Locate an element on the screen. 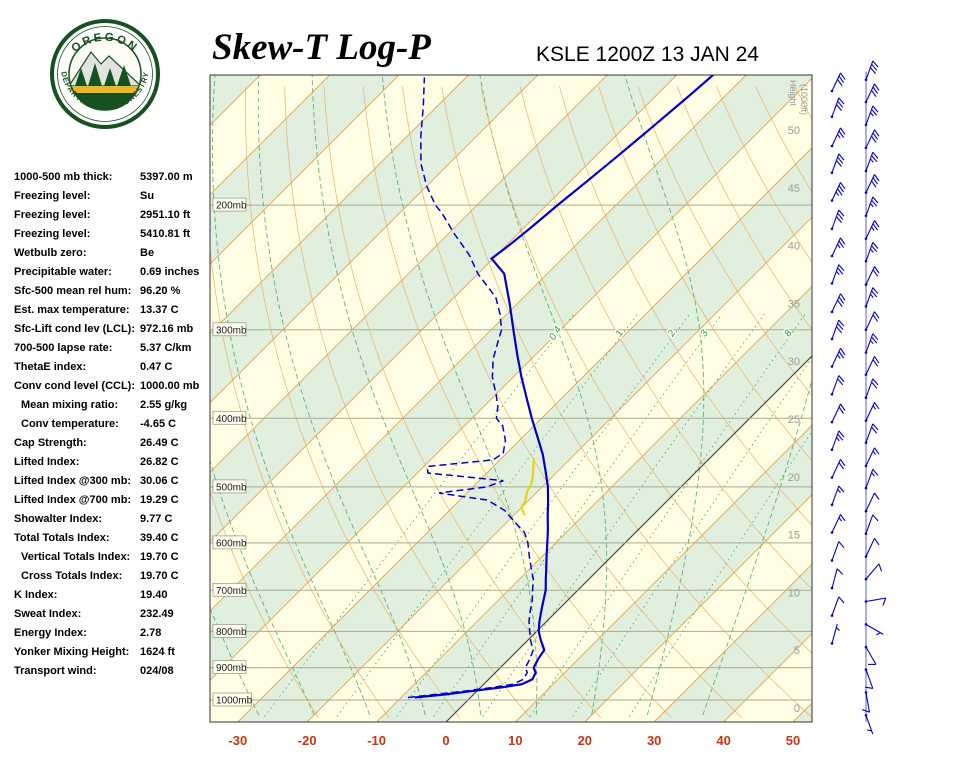 This screenshot has height=768, width=960. svg-text: -30 is located at coordinates (237, 740).